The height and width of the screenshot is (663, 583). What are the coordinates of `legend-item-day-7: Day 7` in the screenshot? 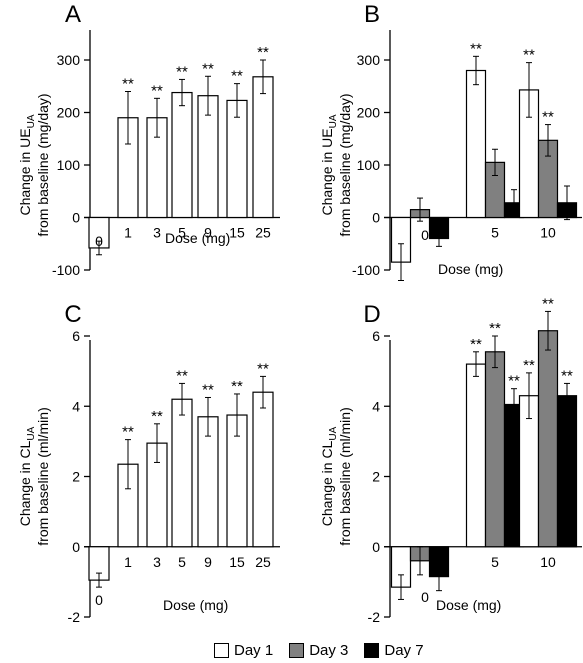 It's located at (394, 650).